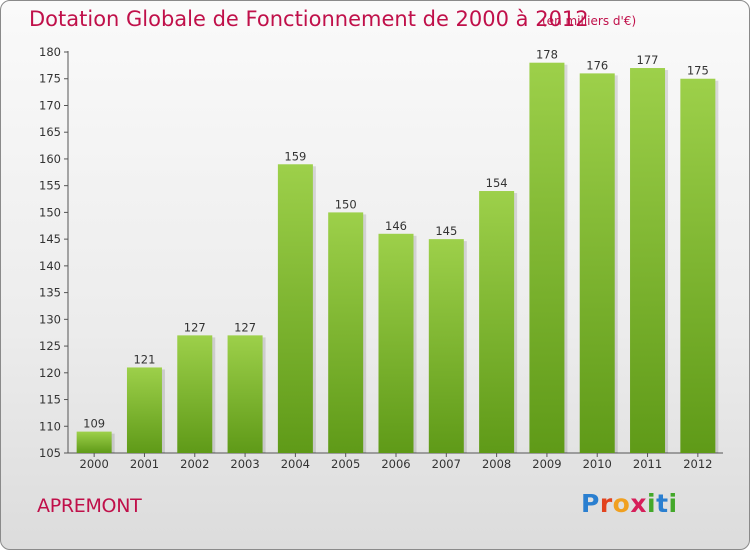 This screenshot has height=550, width=750. What do you see at coordinates (547, 55) in the screenshot?
I see `data-label: 178` at bounding box center [547, 55].